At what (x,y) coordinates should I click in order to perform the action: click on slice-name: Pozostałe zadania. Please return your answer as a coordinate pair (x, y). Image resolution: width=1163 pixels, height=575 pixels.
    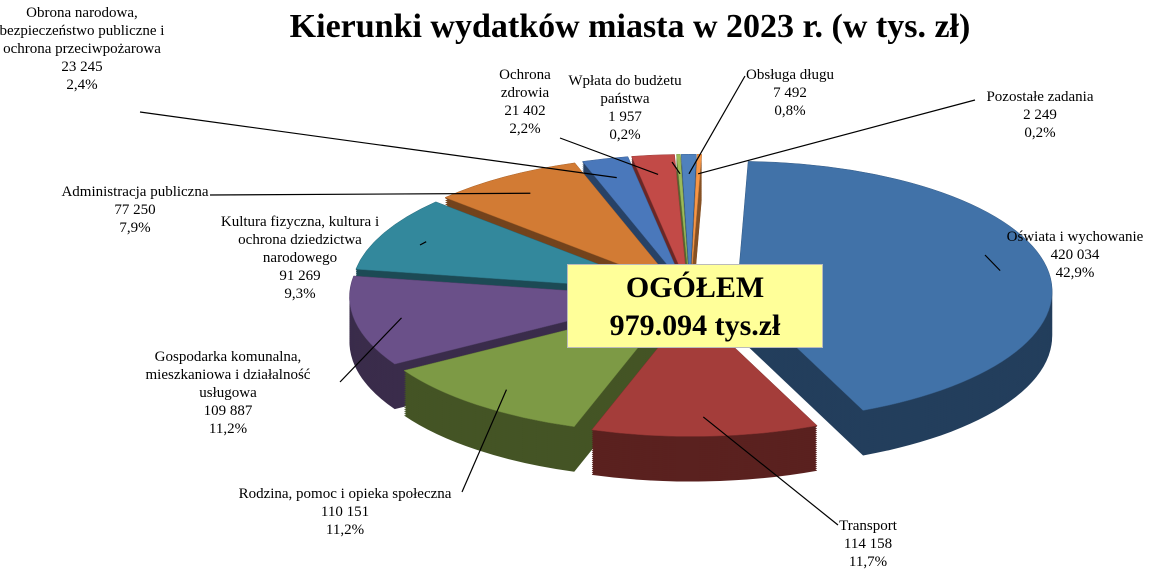
    Looking at the image, I should click on (1040, 97).